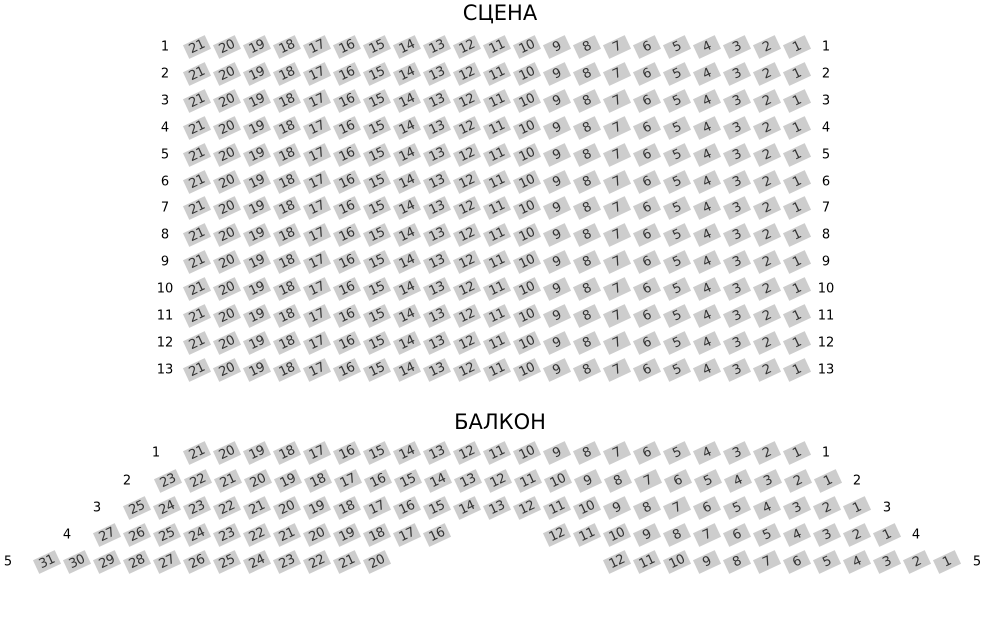 Image resolution: width=1000 pixels, height=622 pixels. Describe the element at coordinates (257, 453) in the screenshot. I see `balcony-seat: 19` at that location.